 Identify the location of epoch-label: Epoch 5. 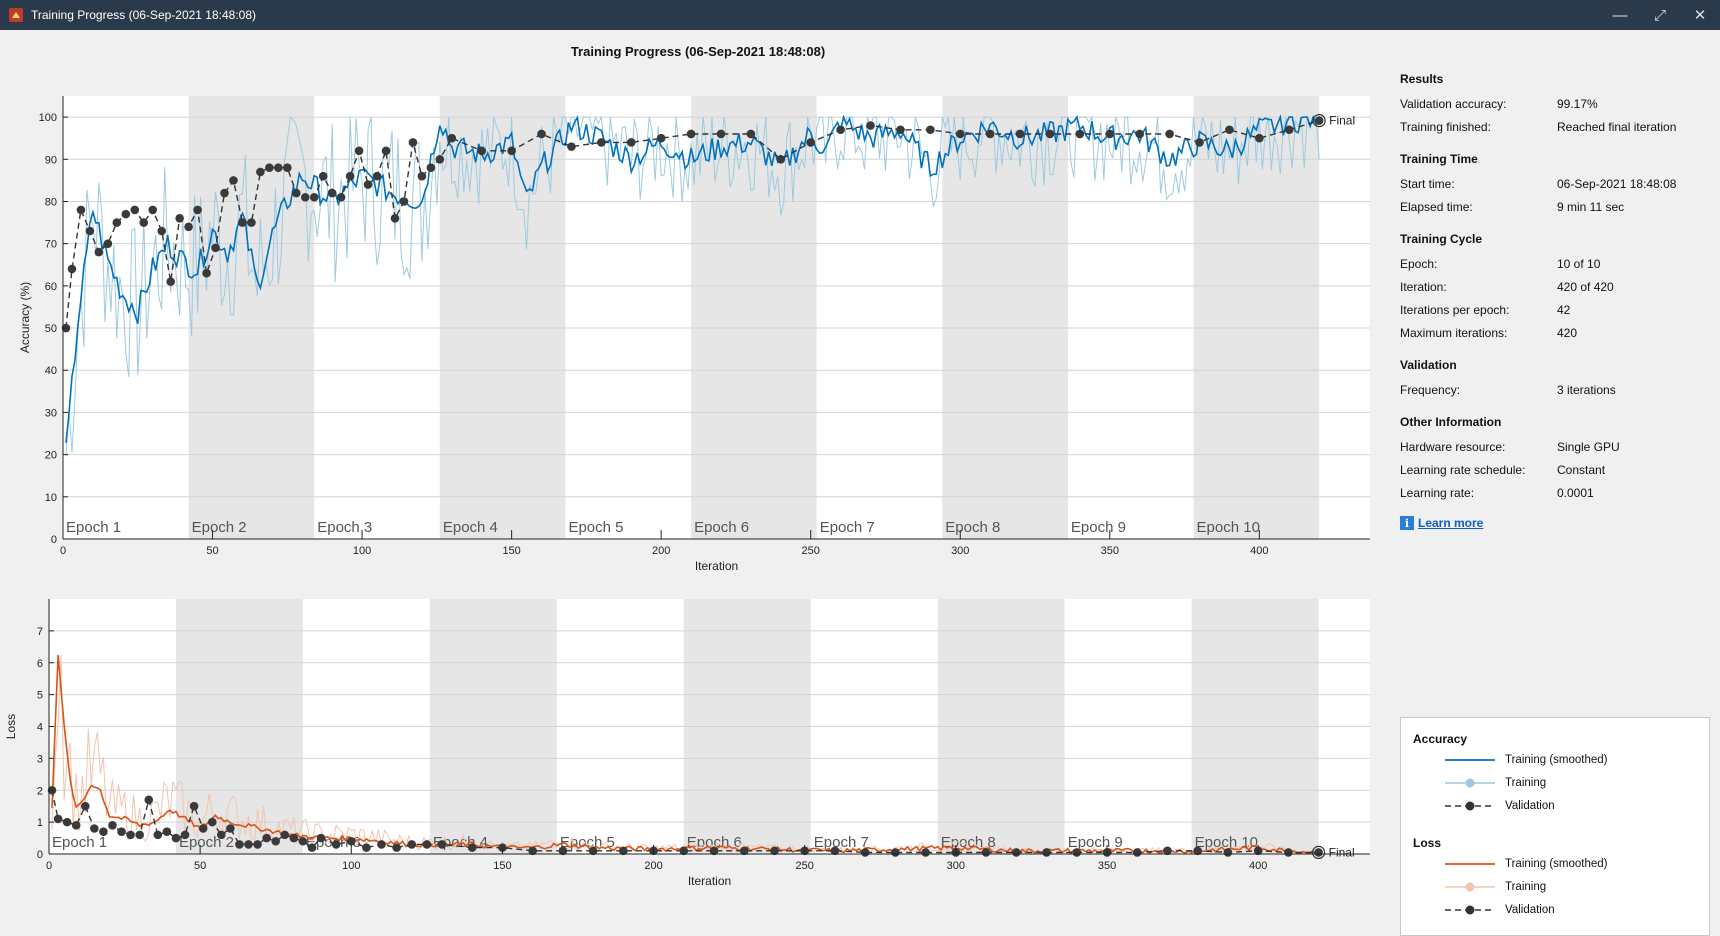
(595, 527).